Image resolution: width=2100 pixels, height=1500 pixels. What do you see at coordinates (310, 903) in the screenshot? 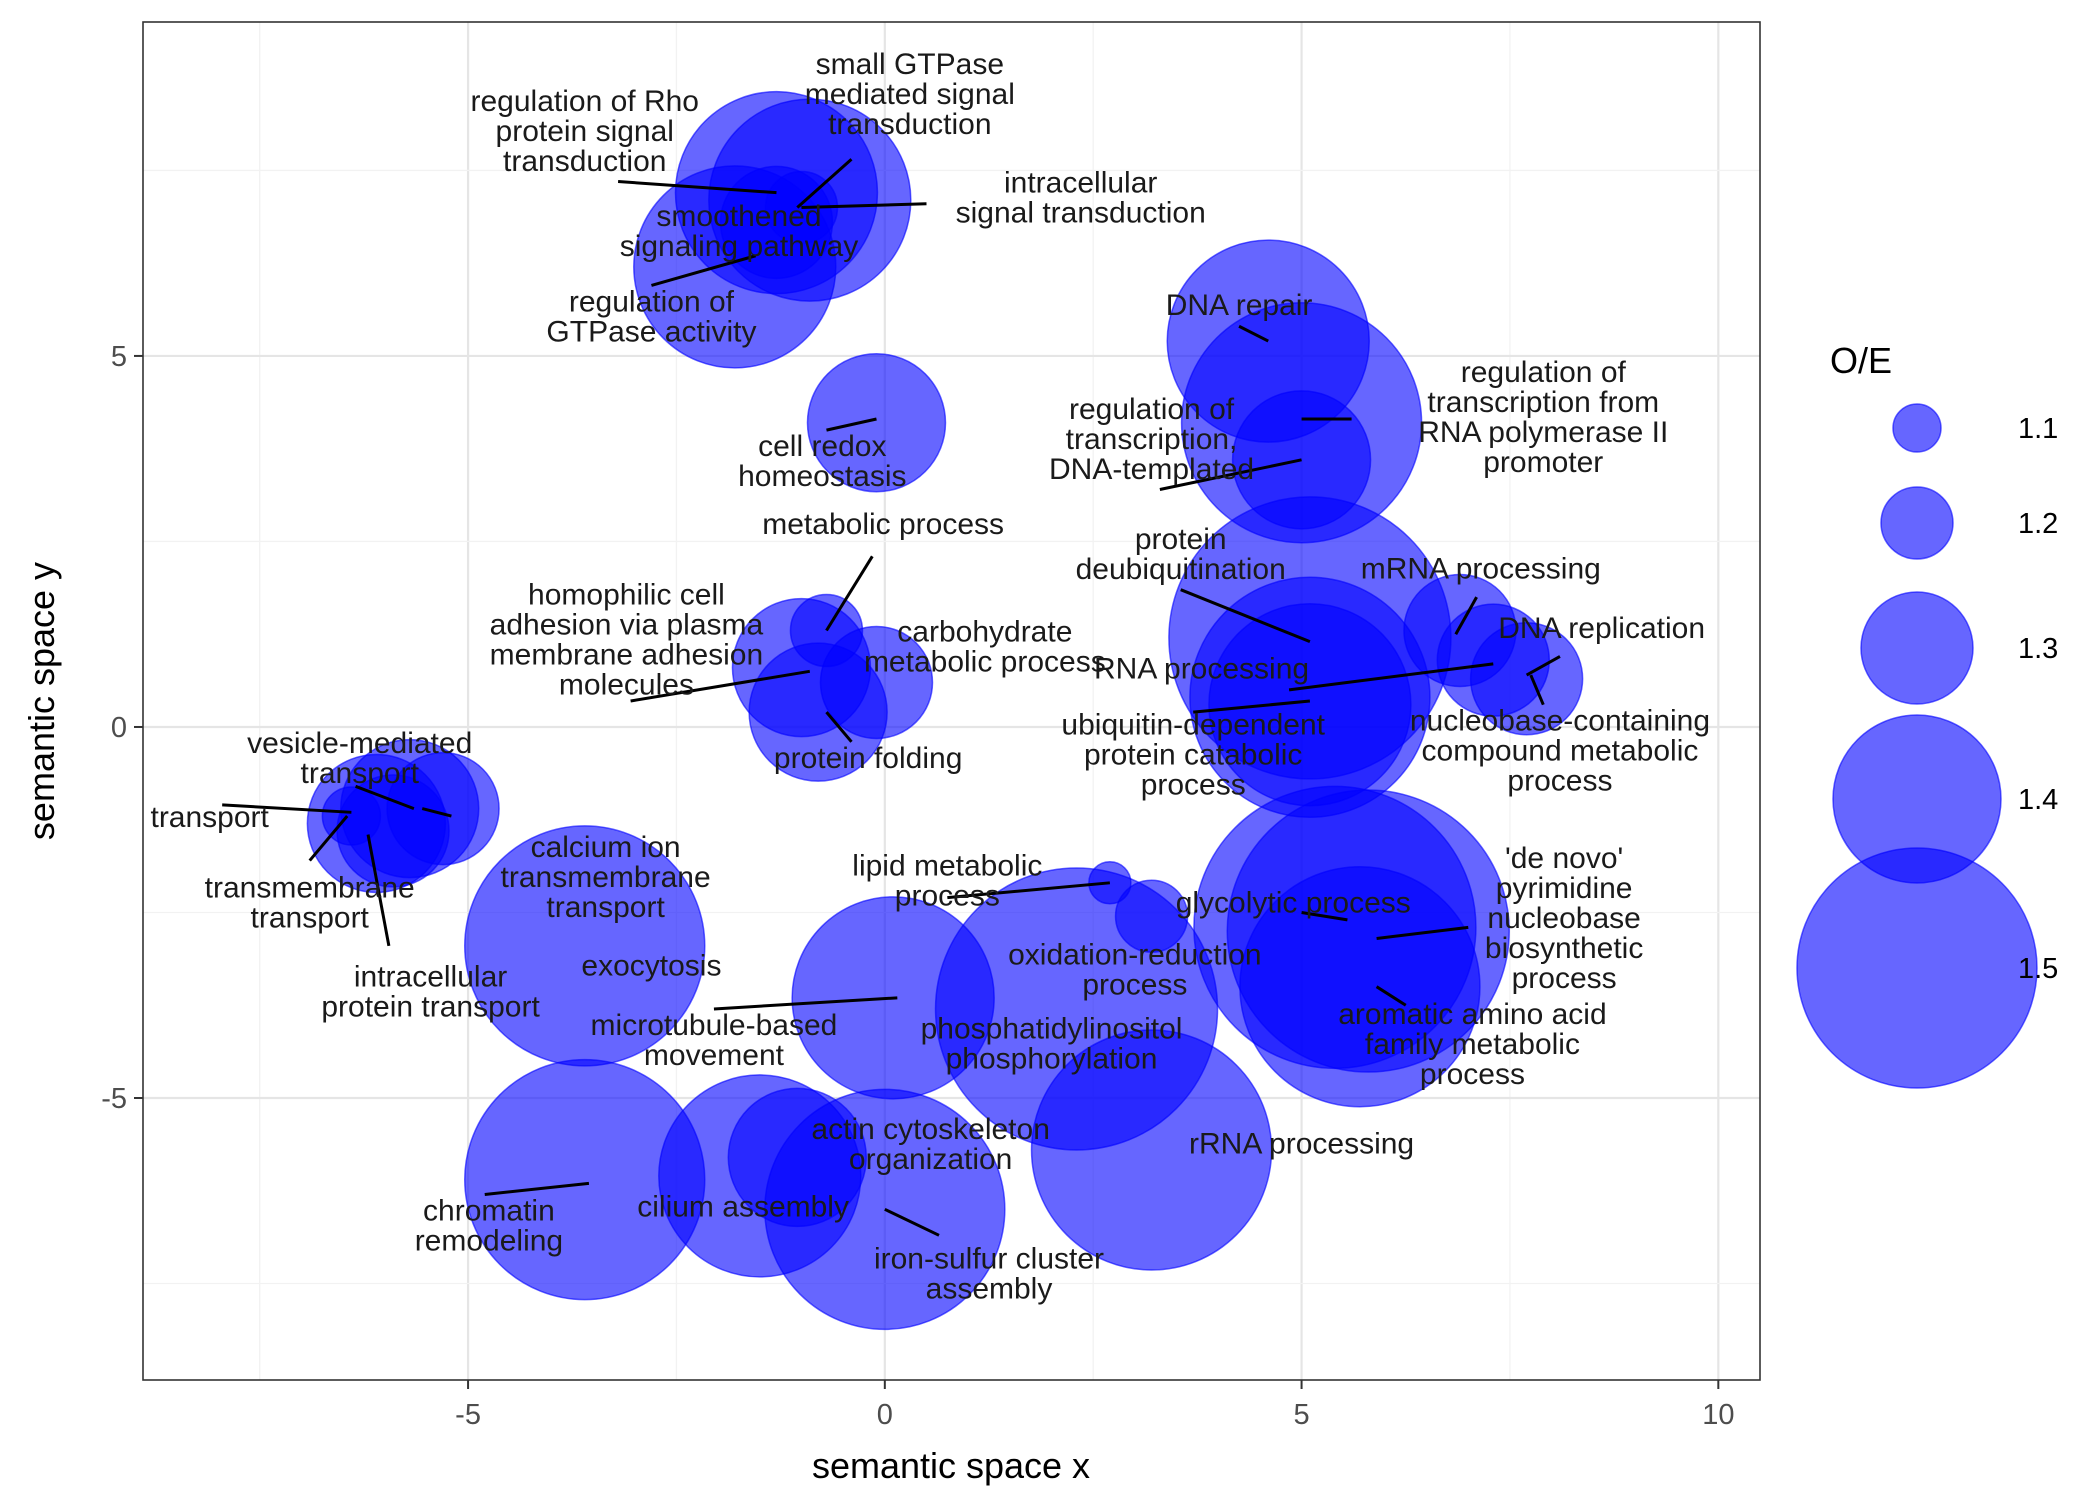
I see `point-label: transmembrane transport` at bounding box center [310, 903].